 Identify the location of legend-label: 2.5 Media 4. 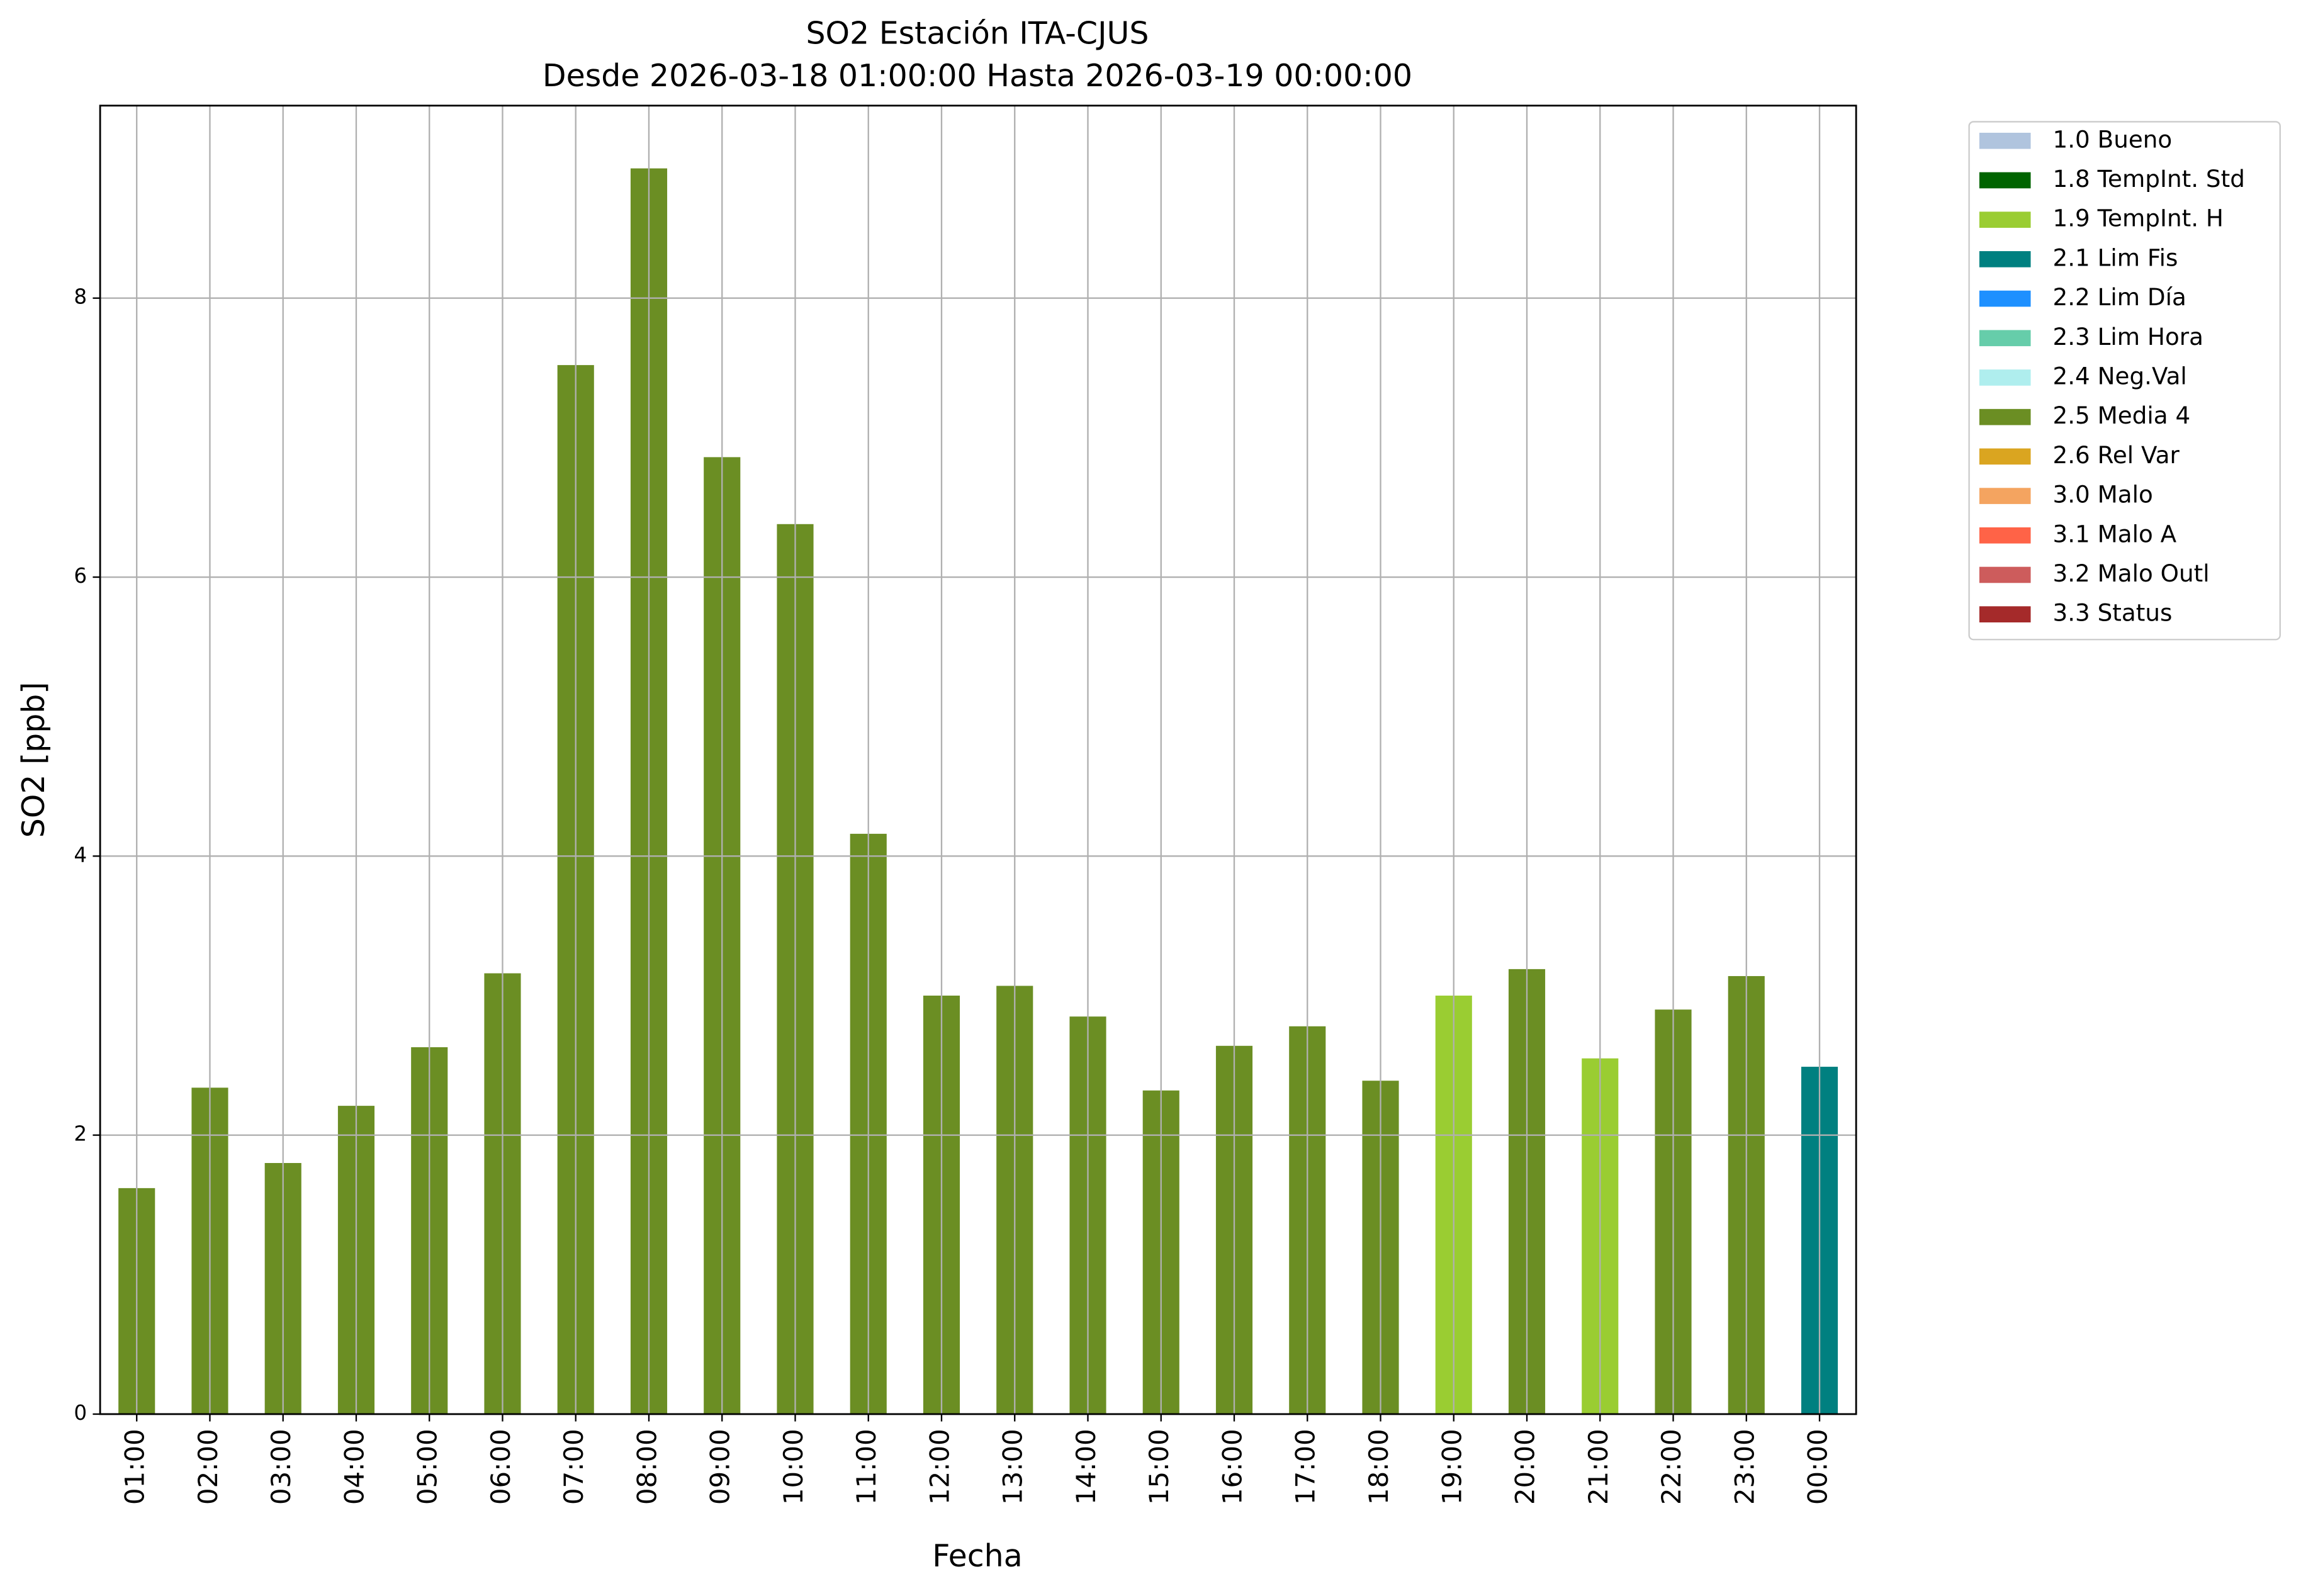
(2121, 415).